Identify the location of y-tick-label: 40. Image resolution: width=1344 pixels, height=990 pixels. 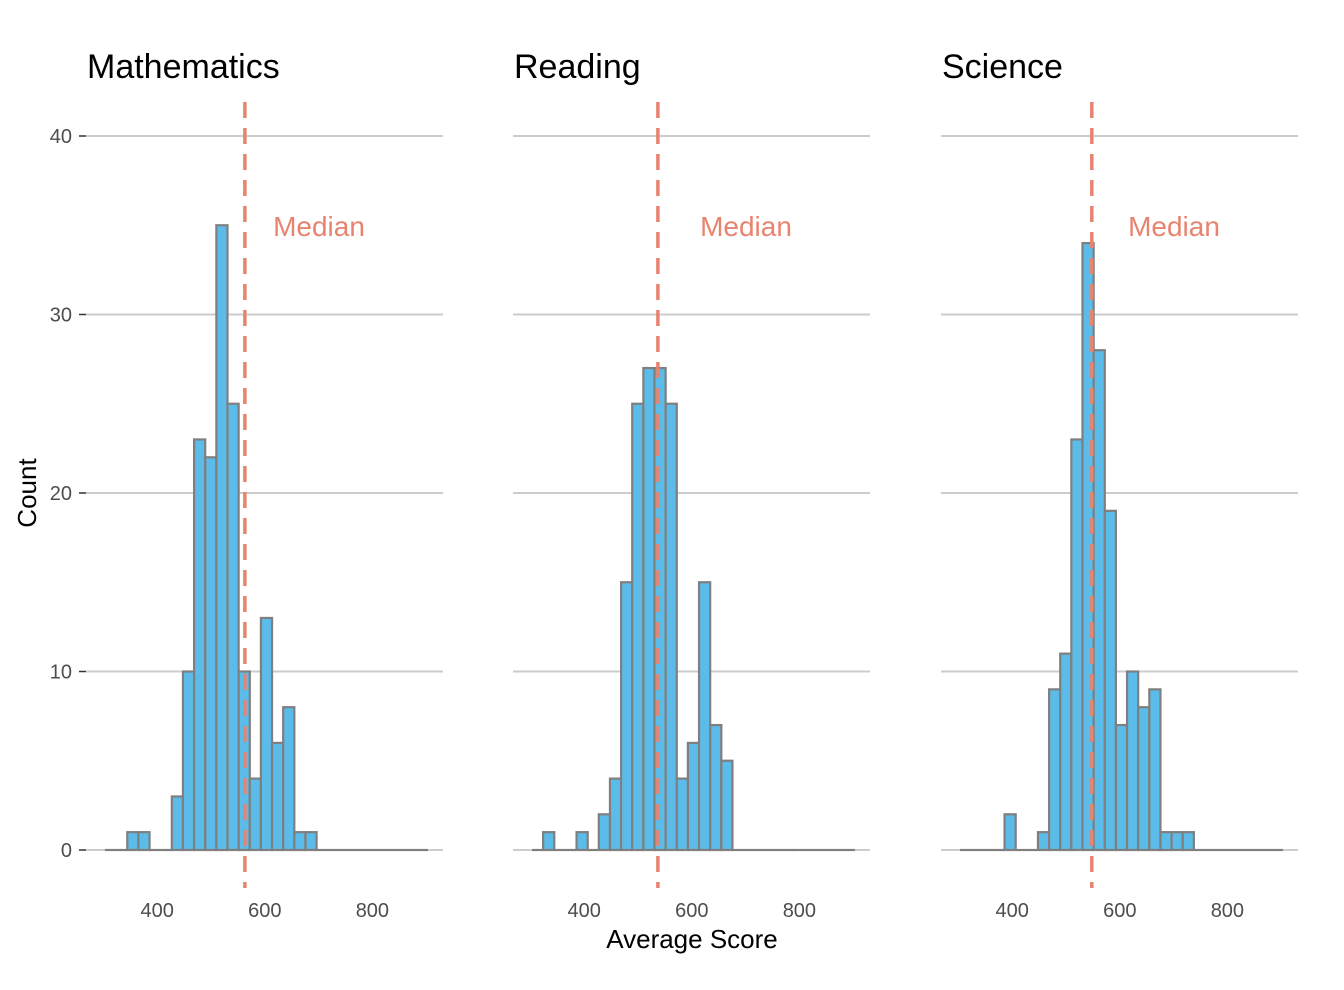
(61, 137).